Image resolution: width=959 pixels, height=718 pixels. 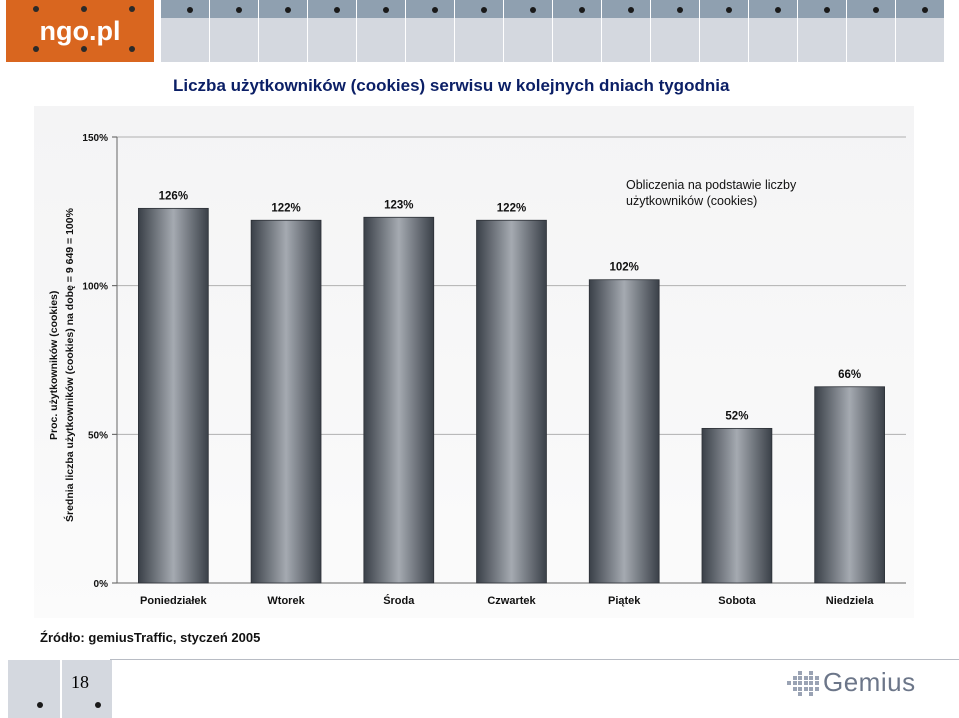 I want to click on logo-text: ngo.pl, so click(x=80, y=31).